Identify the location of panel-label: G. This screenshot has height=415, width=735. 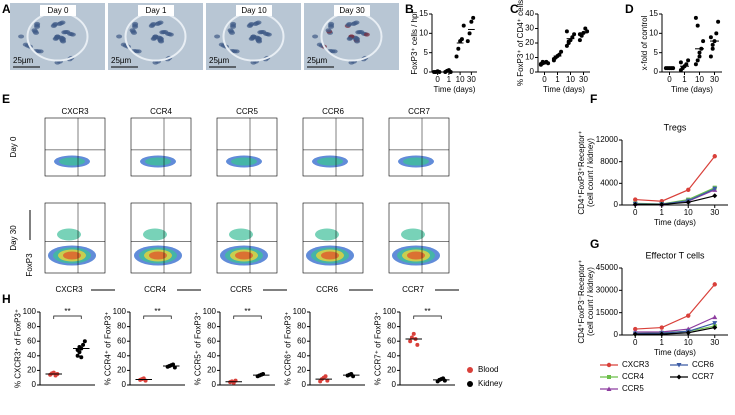
(594, 244).